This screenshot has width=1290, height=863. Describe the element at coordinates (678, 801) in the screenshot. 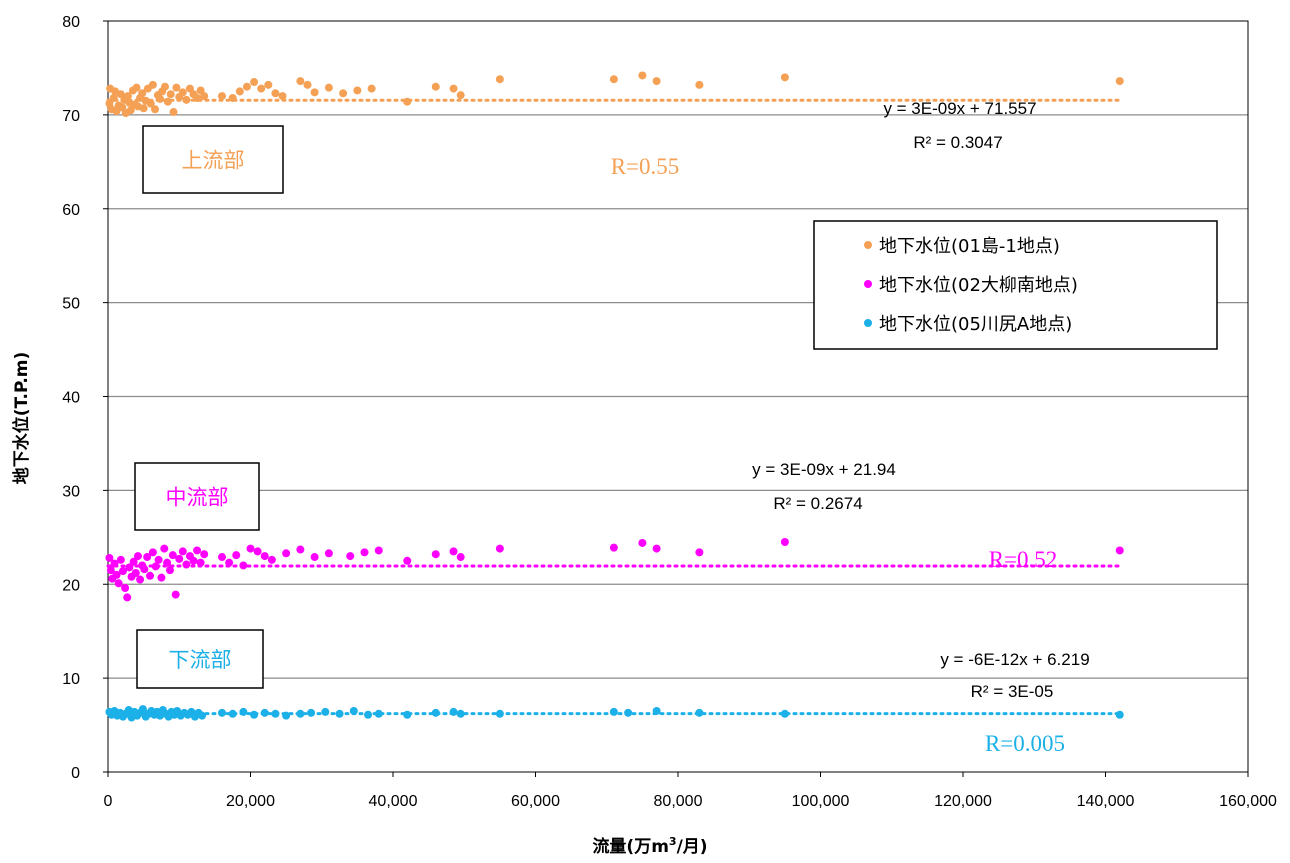

I see `x-tick-label: 80,000` at that location.